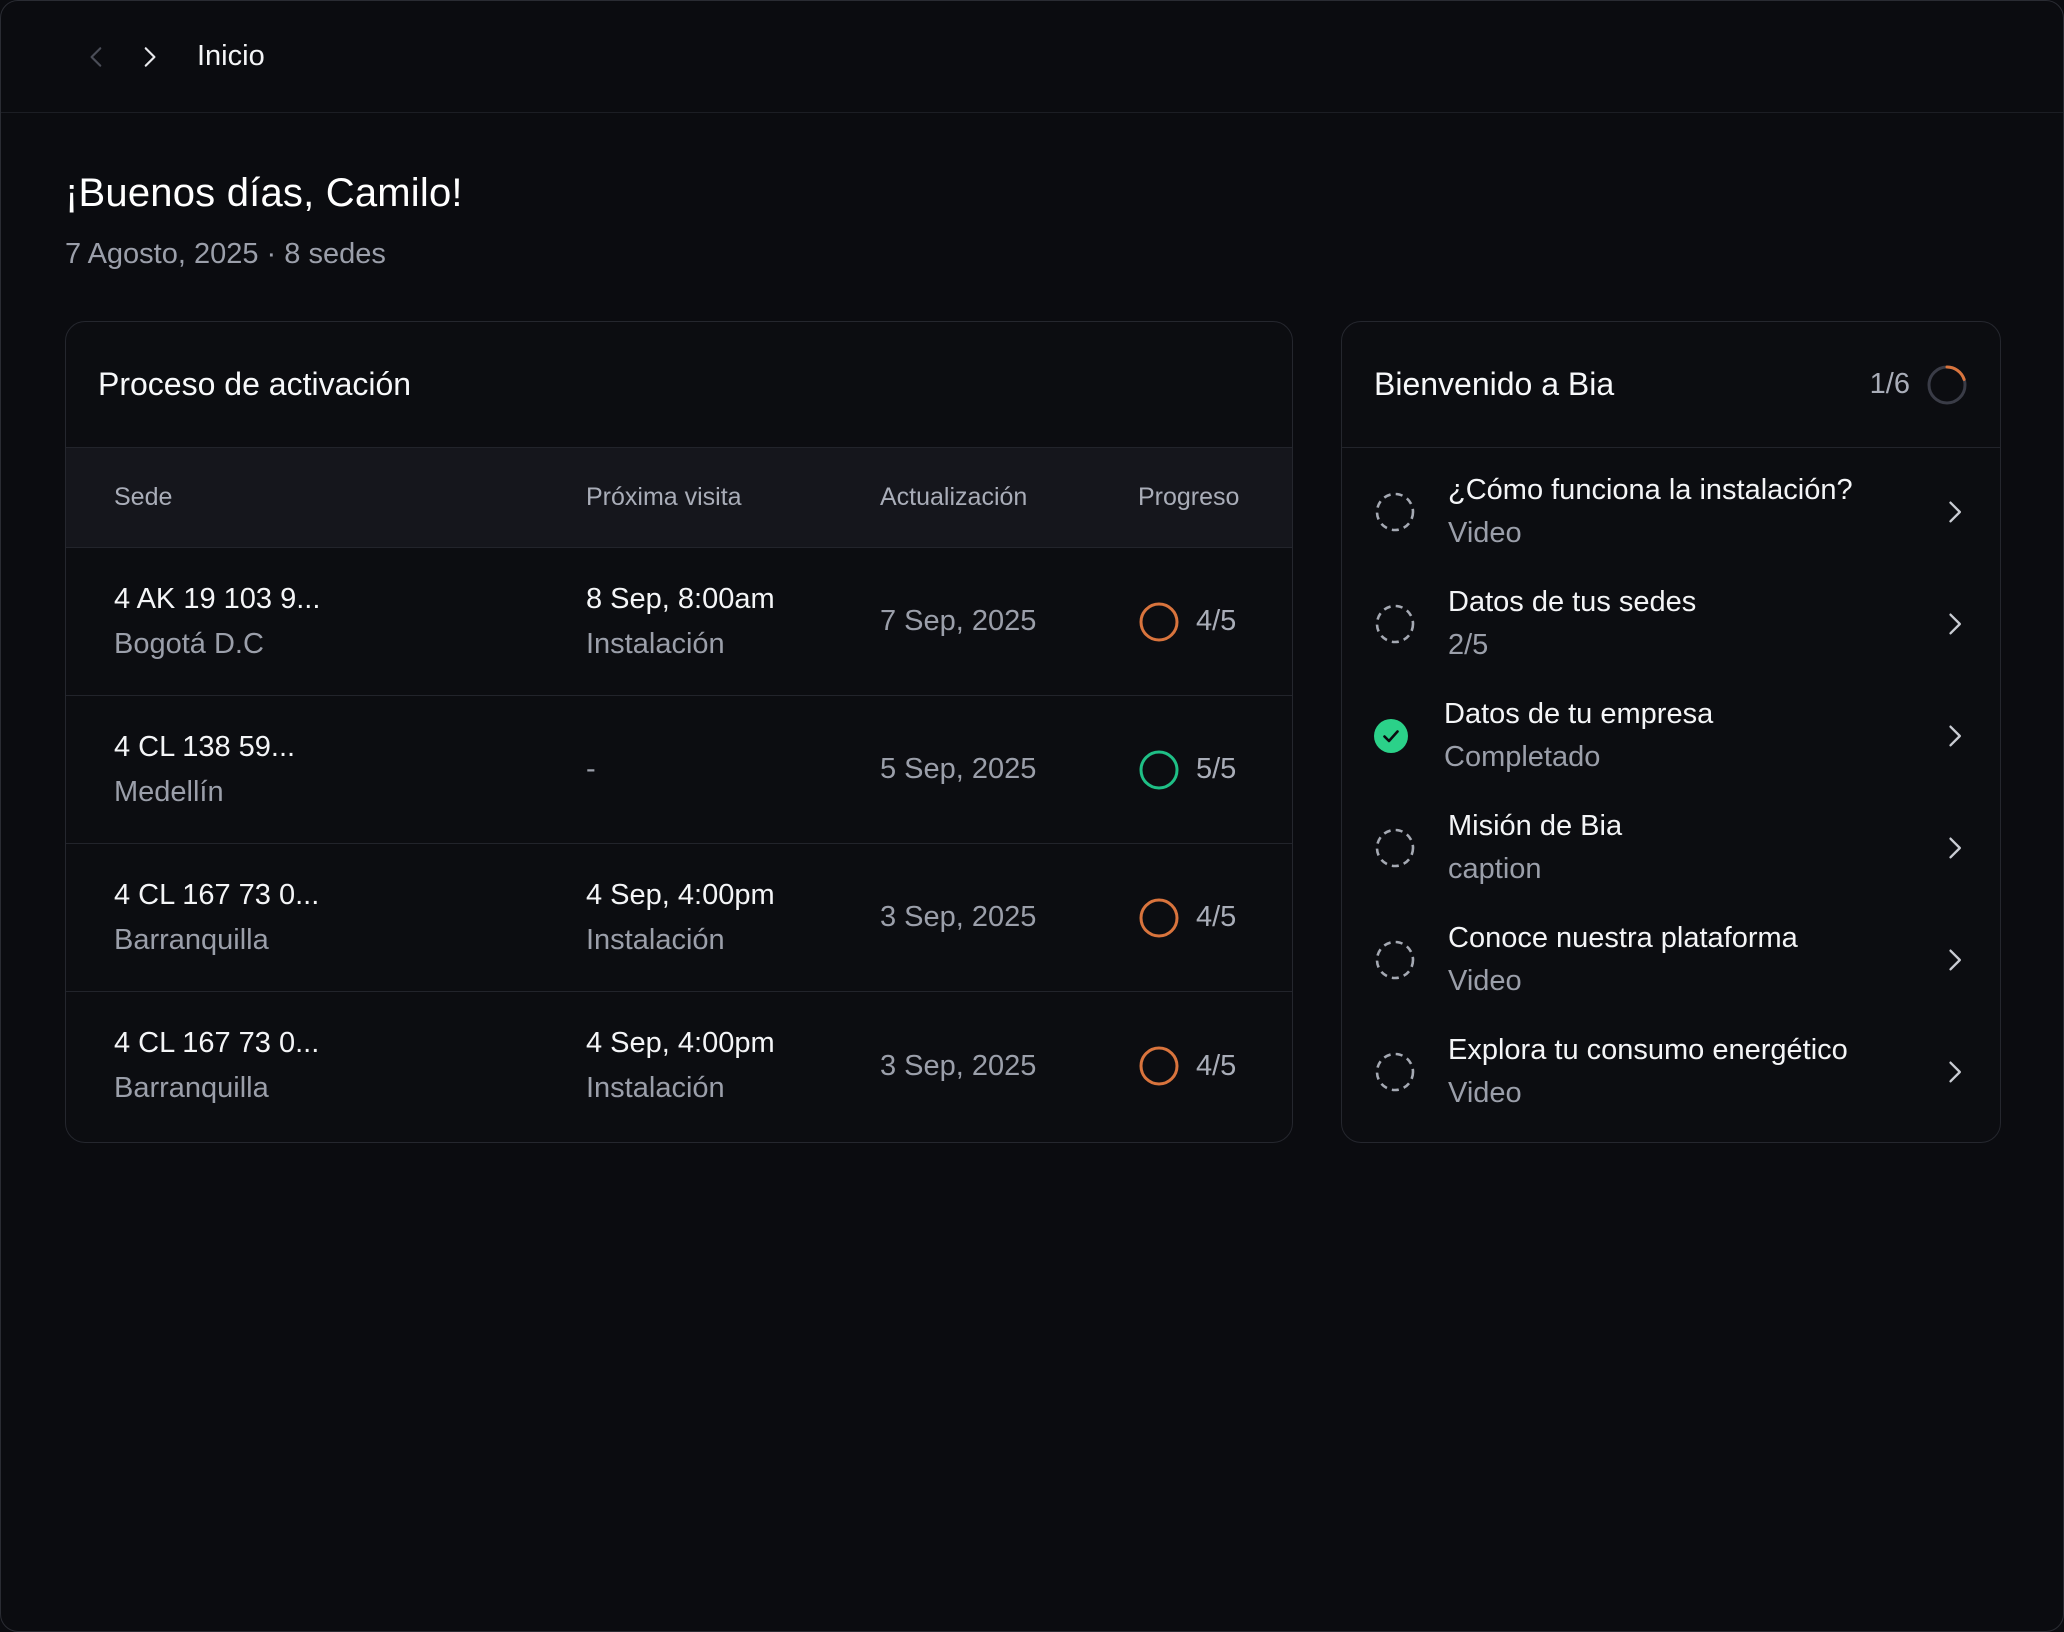 The width and height of the screenshot is (2064, 1632). I want to click on welcome-progress: 1/6, so click(1919, 385).